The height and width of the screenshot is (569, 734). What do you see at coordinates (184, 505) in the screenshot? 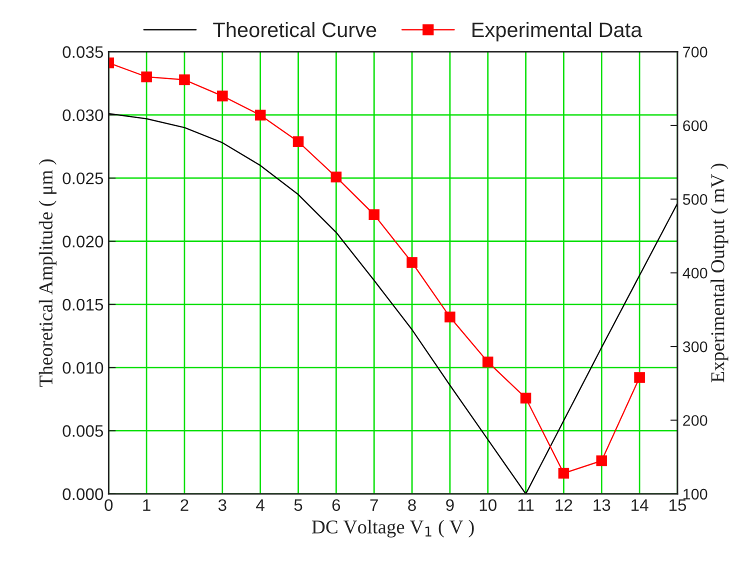
I see `x-tick-label: 2` at bounding box center [184, 505].